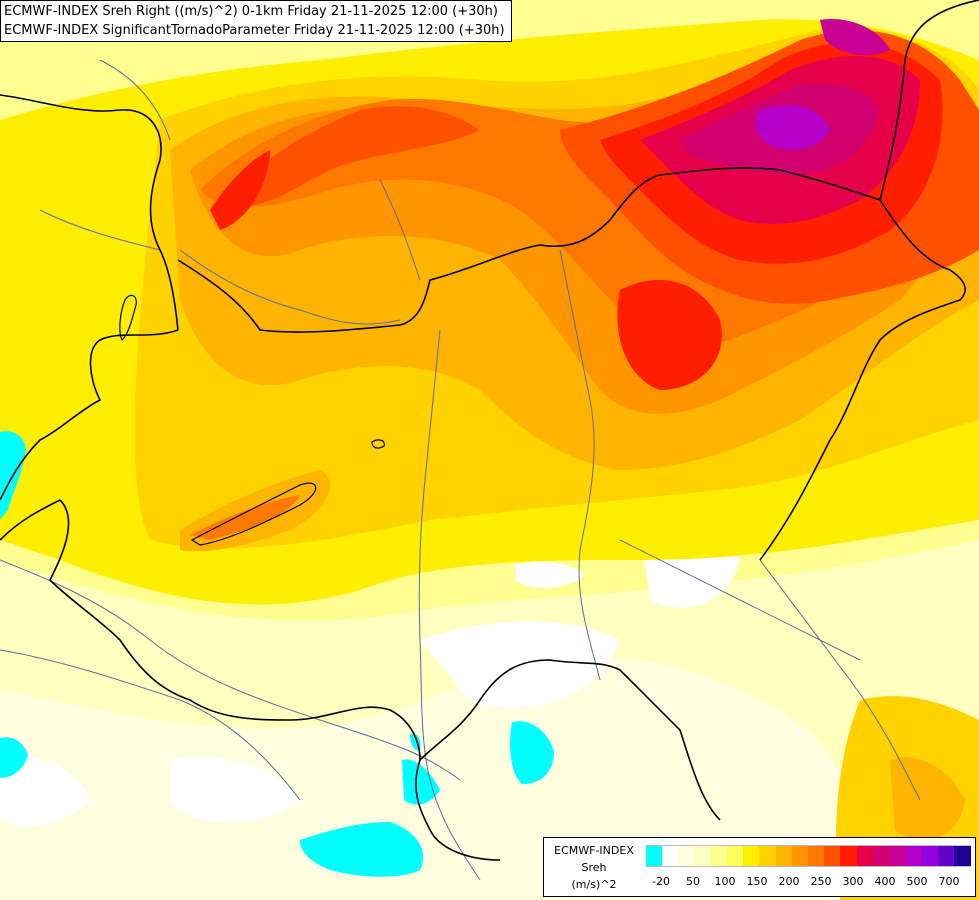  What do you see at coordinates (949, 881) in the screenshot?
I see `legend-tick-9: 700` at bounding box center [949, 881].